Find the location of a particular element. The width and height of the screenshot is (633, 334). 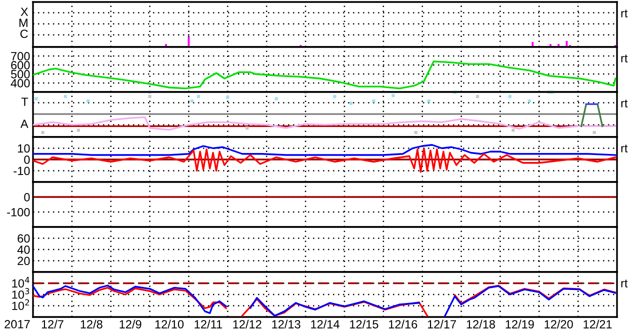

x-tick-label: 12/17 is located at coordinates (442, 324).